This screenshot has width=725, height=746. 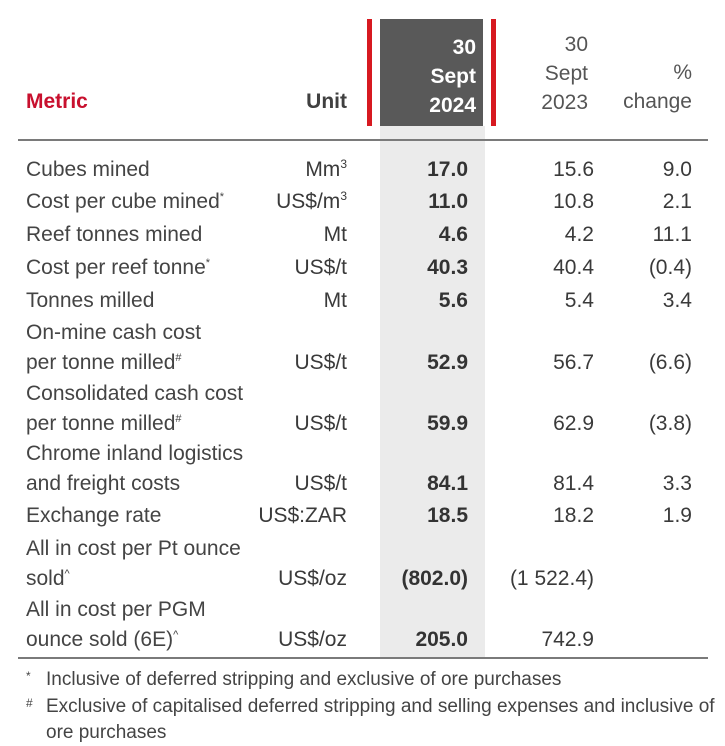 What do you see at coordinates (447, 423) in the screenshot?
I see `value-2024: 59.9` at bounding box center [447, 423].